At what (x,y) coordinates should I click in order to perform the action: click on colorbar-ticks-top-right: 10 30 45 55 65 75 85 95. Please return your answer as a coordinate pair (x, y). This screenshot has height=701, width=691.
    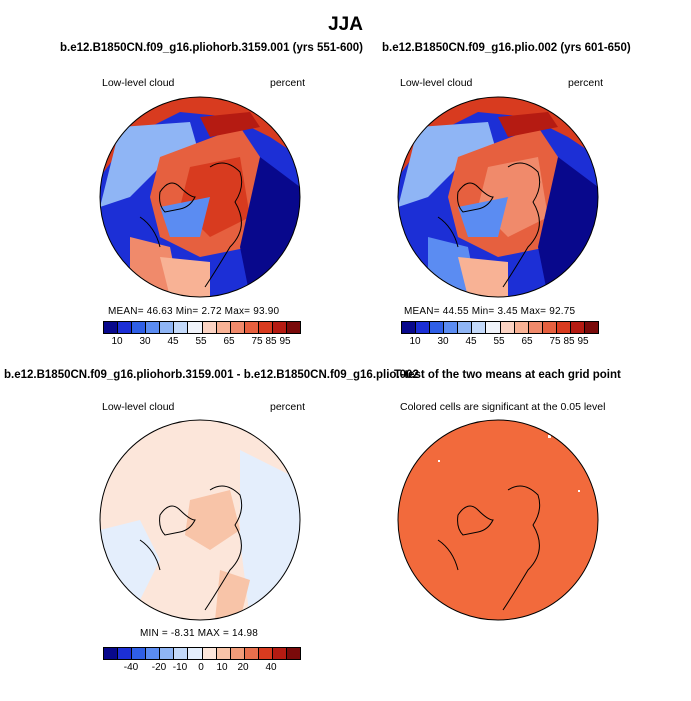
    Looking at the image, I should click on (499, 342).